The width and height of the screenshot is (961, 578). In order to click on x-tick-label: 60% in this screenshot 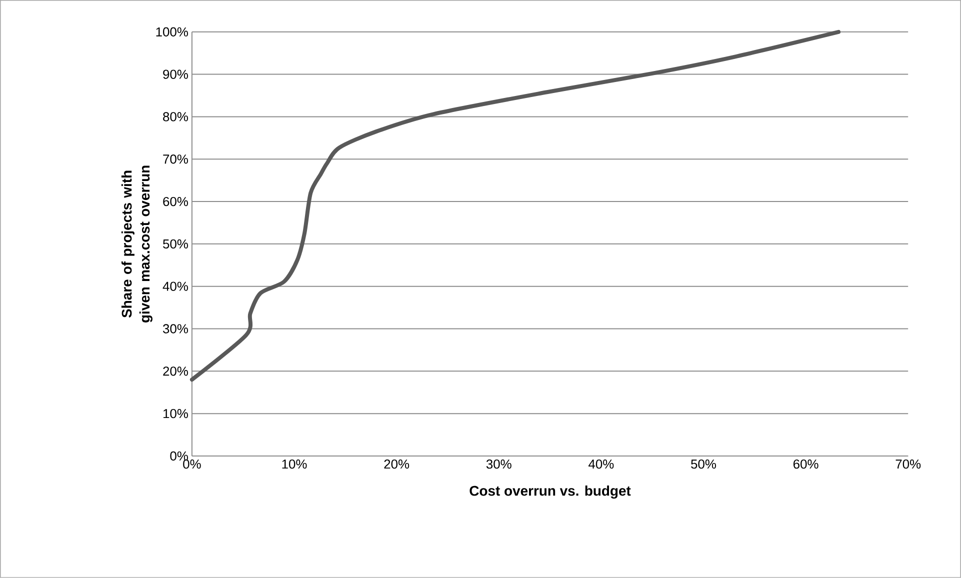, I will do `click(805, 464)`.